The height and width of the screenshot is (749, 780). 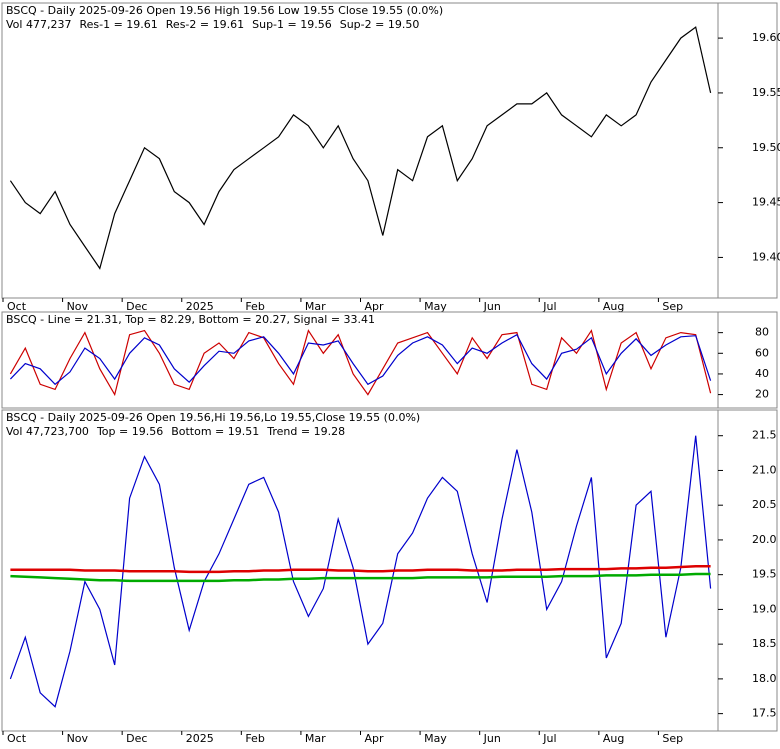 What do you see at coordinates (764, 435) in the screenshot?
I see `y-tick-label: 21.5` at bounding box center [764, 435].